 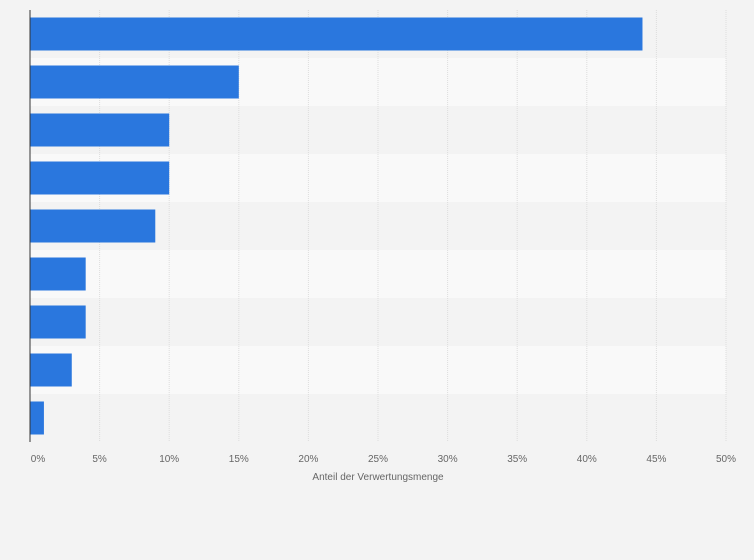 What do you see at coordinates (99, 459) in the screenshot?
I see `x-tick-label: 5%` at bounding box center [99, 459].